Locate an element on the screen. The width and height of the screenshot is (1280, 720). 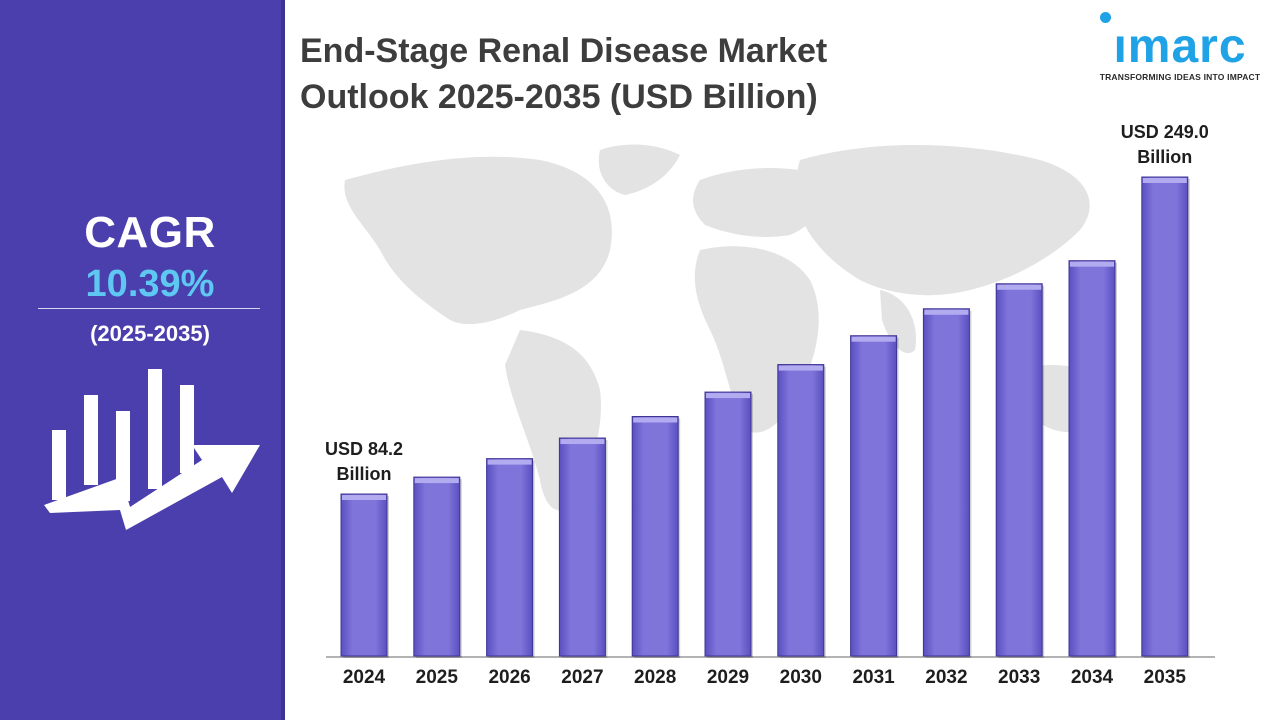
cagr-period: (2025-2035) is located at coordinates (150, 333).